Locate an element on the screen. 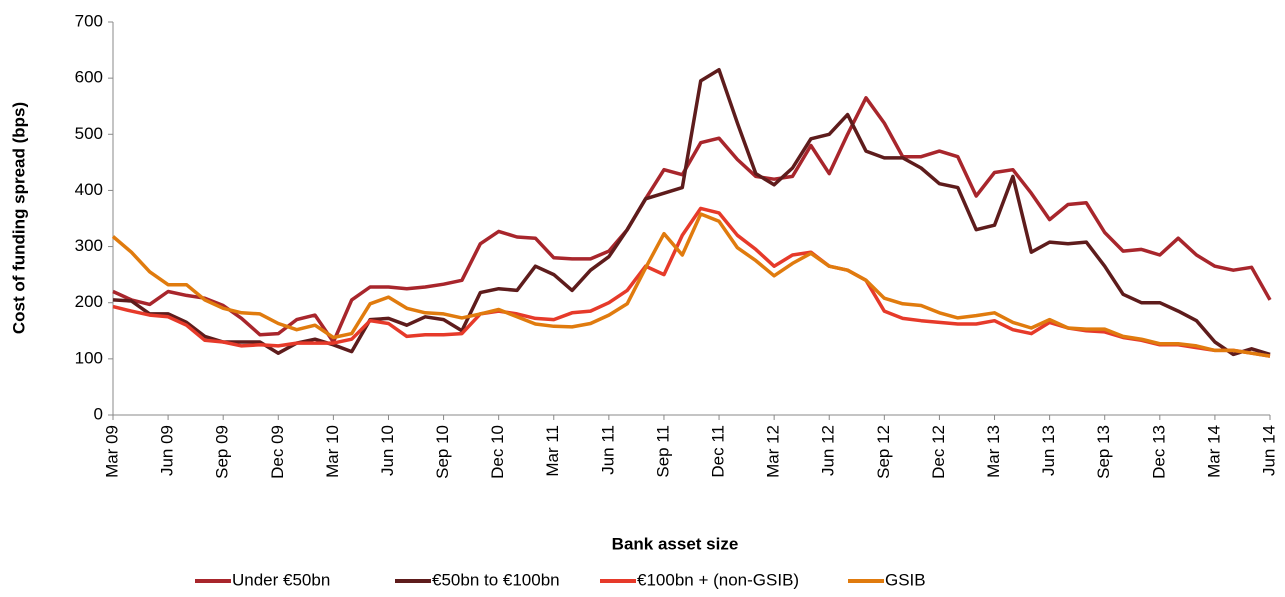 The height and width of the screenshot is (597, 1285). legend-label: €100bn + (non-GSIB) is located at coordinates (718, 579).